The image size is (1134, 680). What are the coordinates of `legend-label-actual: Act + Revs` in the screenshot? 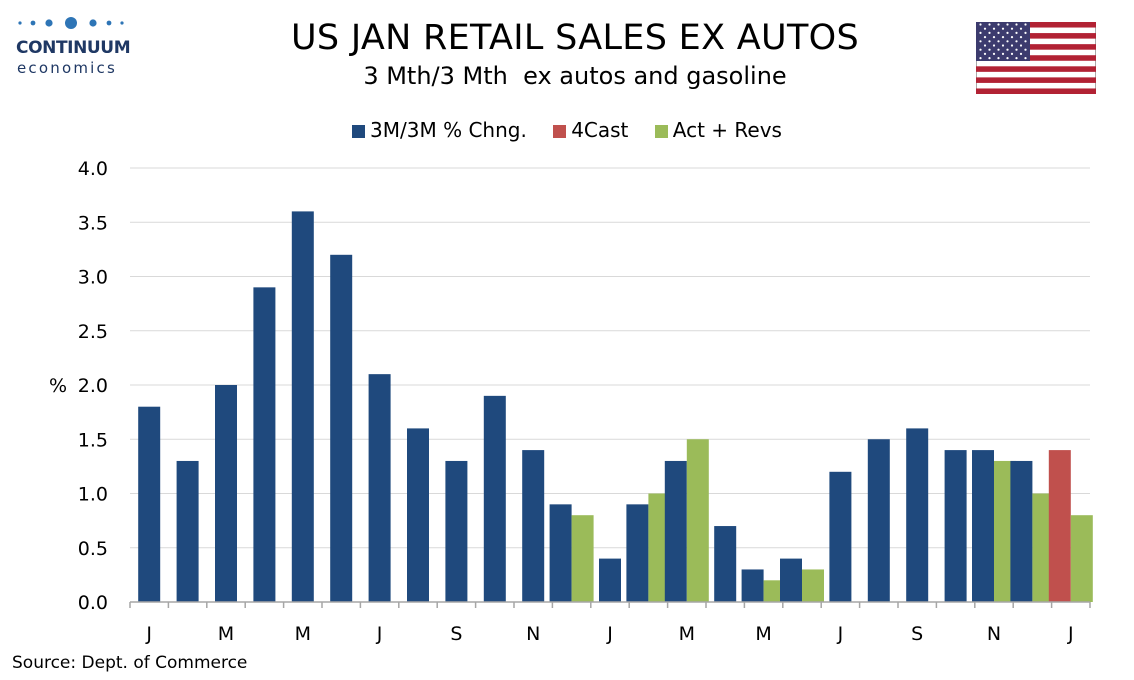 It's located at (727, 130).